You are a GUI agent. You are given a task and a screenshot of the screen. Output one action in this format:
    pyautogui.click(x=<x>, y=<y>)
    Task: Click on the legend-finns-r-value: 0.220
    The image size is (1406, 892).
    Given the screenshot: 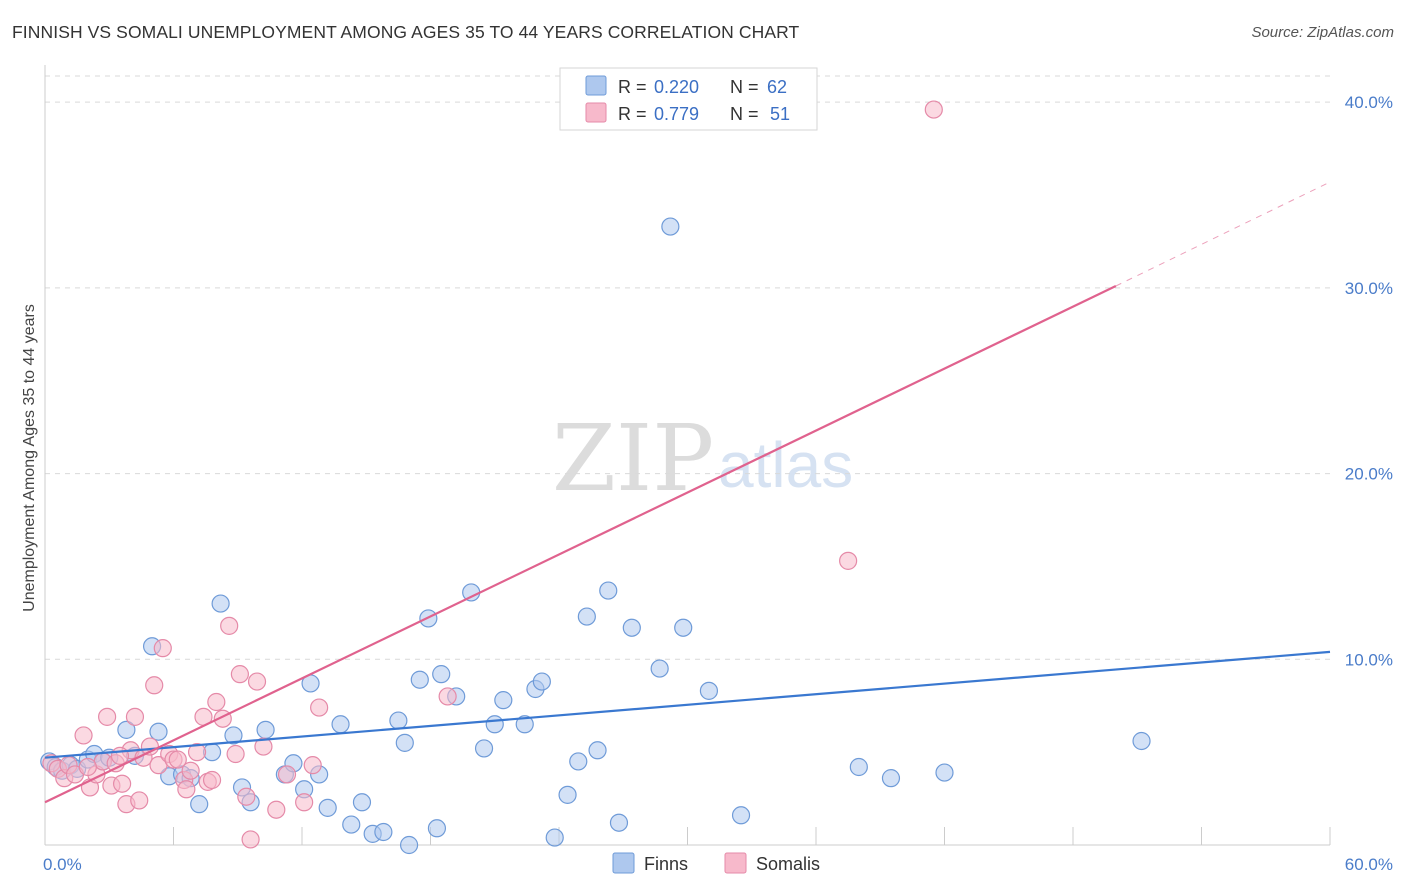 What is the action you would take?
    pyautogui.click(x=676, y=87)
    